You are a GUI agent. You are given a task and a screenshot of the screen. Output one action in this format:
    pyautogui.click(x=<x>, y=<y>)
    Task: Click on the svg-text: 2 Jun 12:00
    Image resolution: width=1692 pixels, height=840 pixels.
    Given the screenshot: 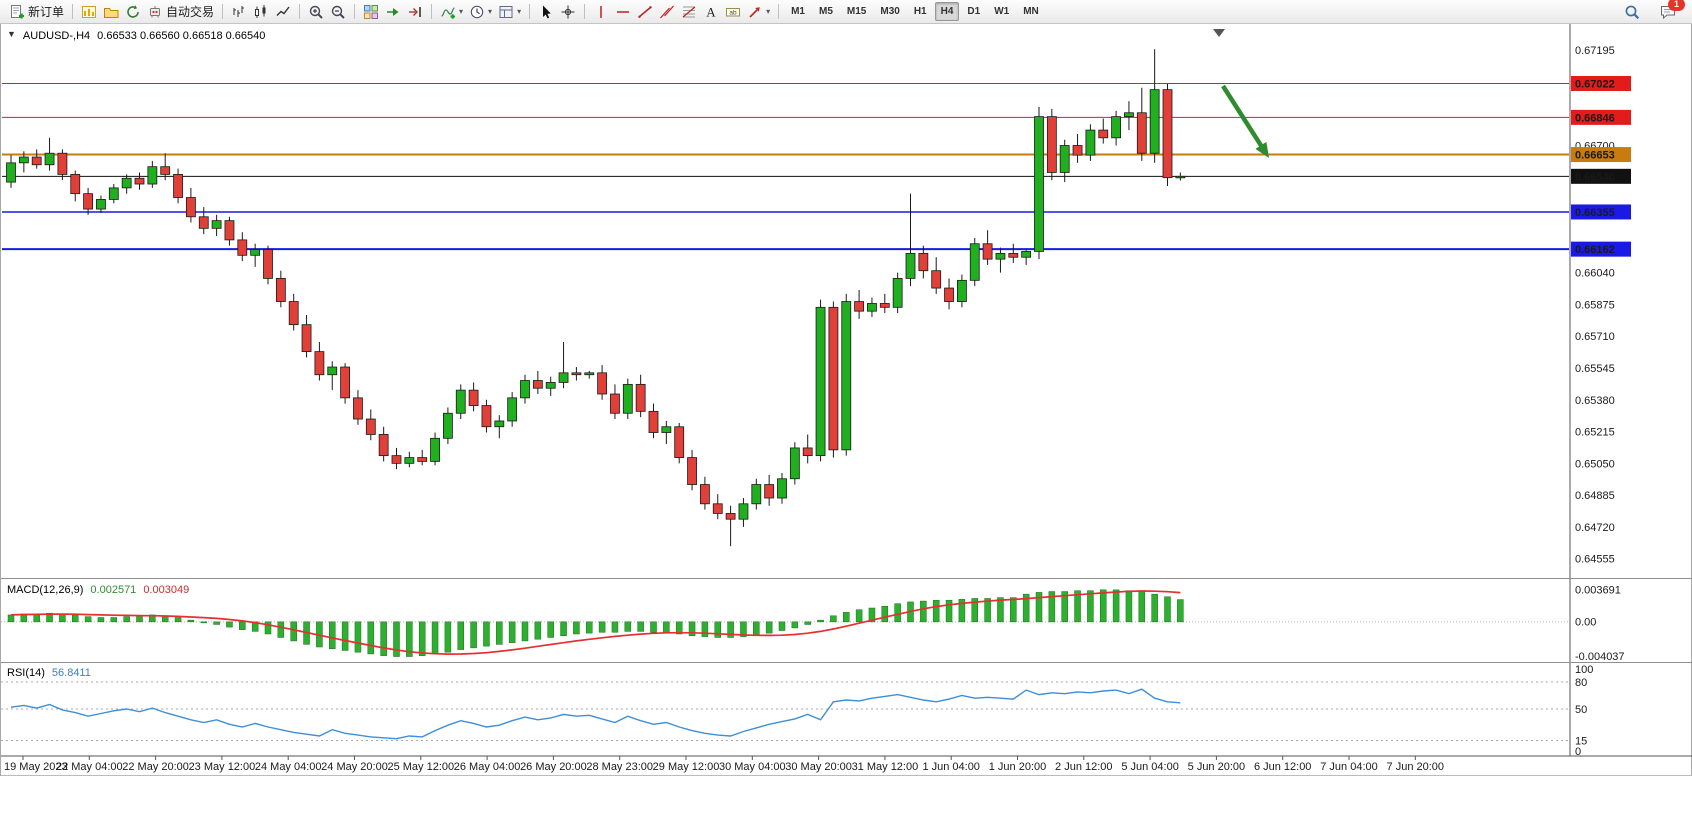 What is the action you would take?
    pyautogui.click(x=1084, y=767)
    